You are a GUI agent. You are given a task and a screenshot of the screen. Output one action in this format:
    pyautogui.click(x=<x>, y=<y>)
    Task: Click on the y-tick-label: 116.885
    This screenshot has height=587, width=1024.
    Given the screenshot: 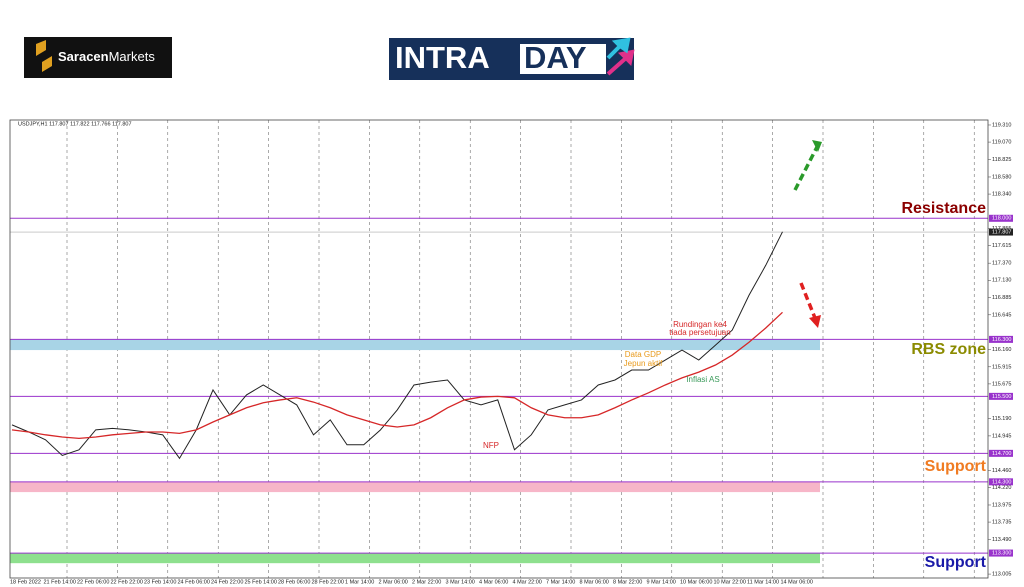 What is the action you would take?
    pyautogui.click(x=1001, y=298)
    